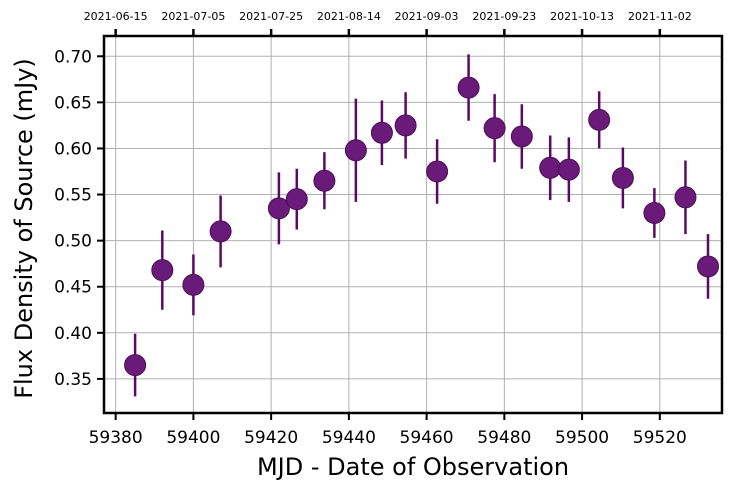 This screenshot has width=734, height=492. I want to click on top-tick-label: 2021-07-05, so click(193, 16).